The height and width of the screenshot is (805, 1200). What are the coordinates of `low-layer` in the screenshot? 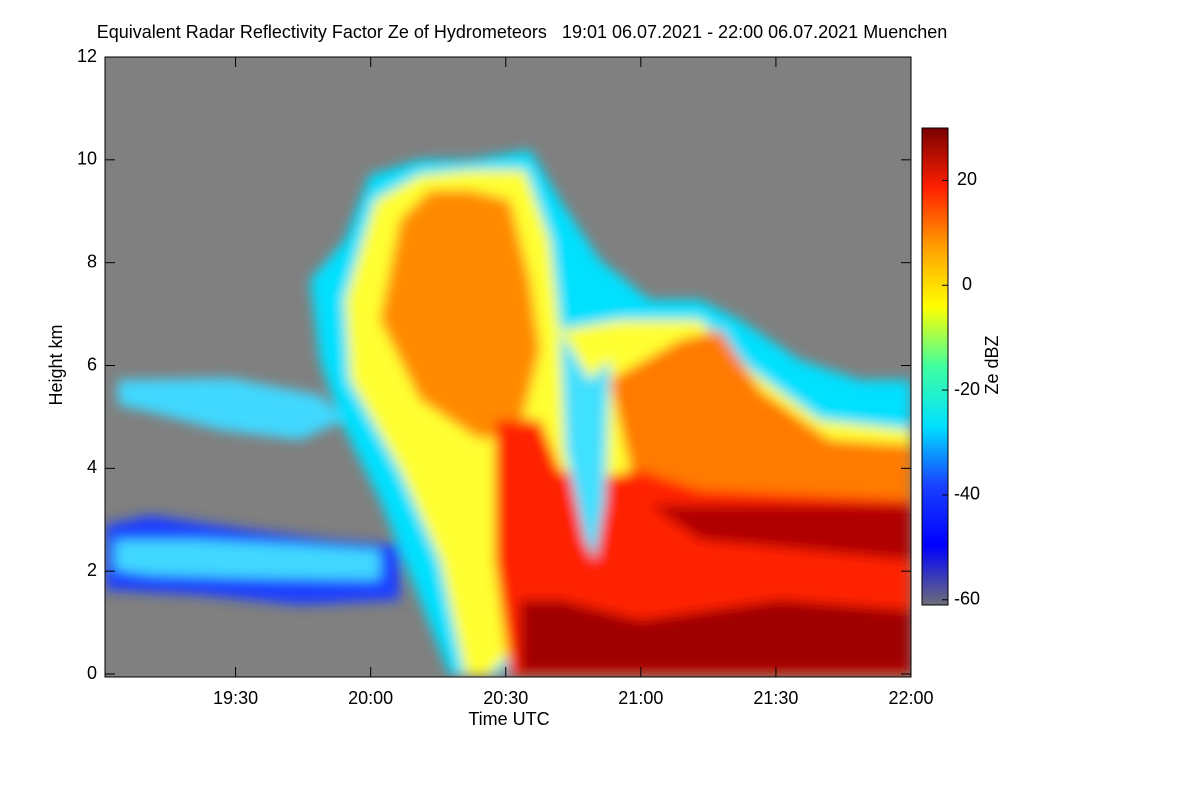 It's located at (247, 560).